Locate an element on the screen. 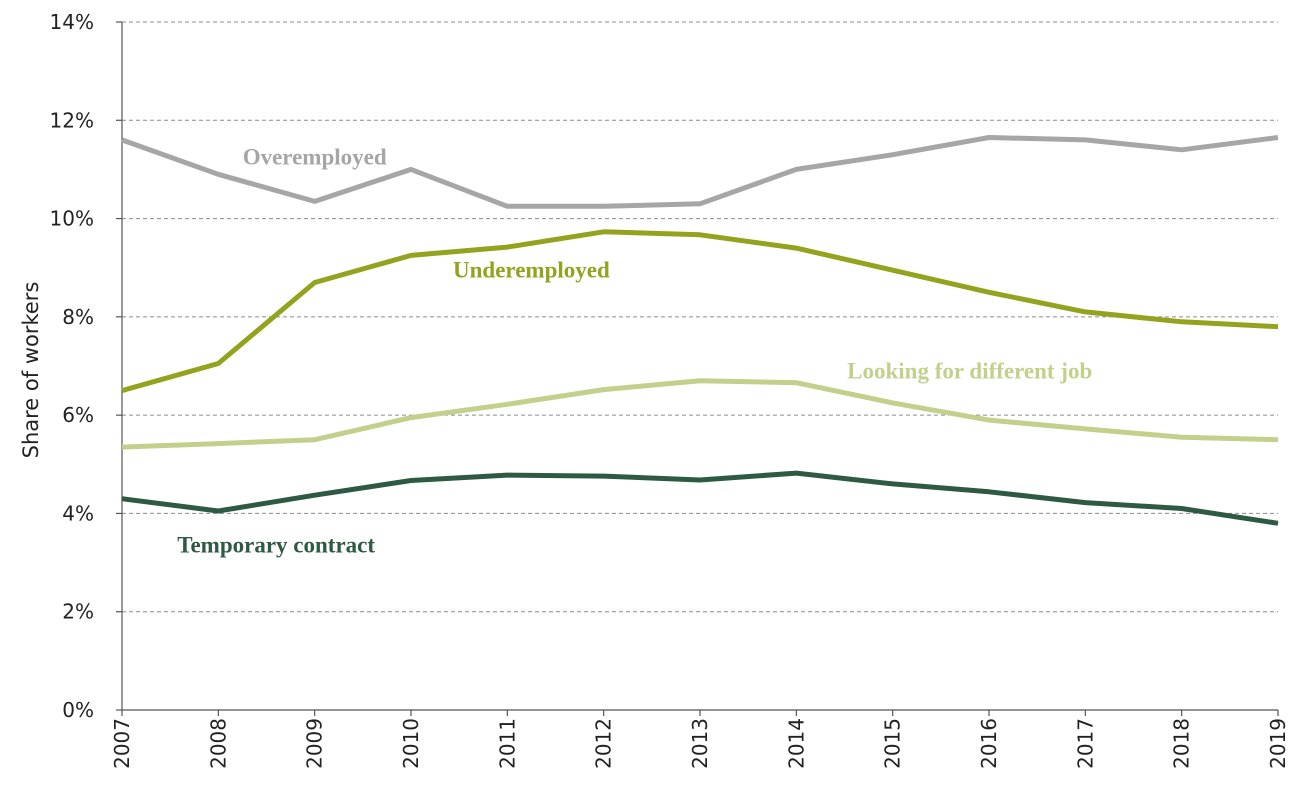 The height and width of the screenshot is (790, 1306). y-tick-labels: 0% 2% 4% 6% 8% 10% 12% 14% is located at coordinates (72, 366).